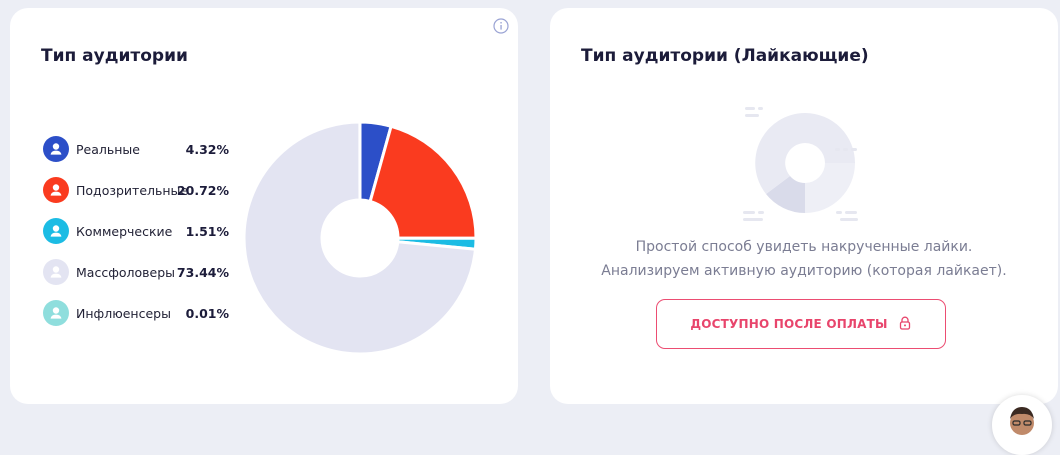  Describe the element at coordinates (805, 163) in the screenshot. I see `locked-chart-placeholder-icon` at that location.